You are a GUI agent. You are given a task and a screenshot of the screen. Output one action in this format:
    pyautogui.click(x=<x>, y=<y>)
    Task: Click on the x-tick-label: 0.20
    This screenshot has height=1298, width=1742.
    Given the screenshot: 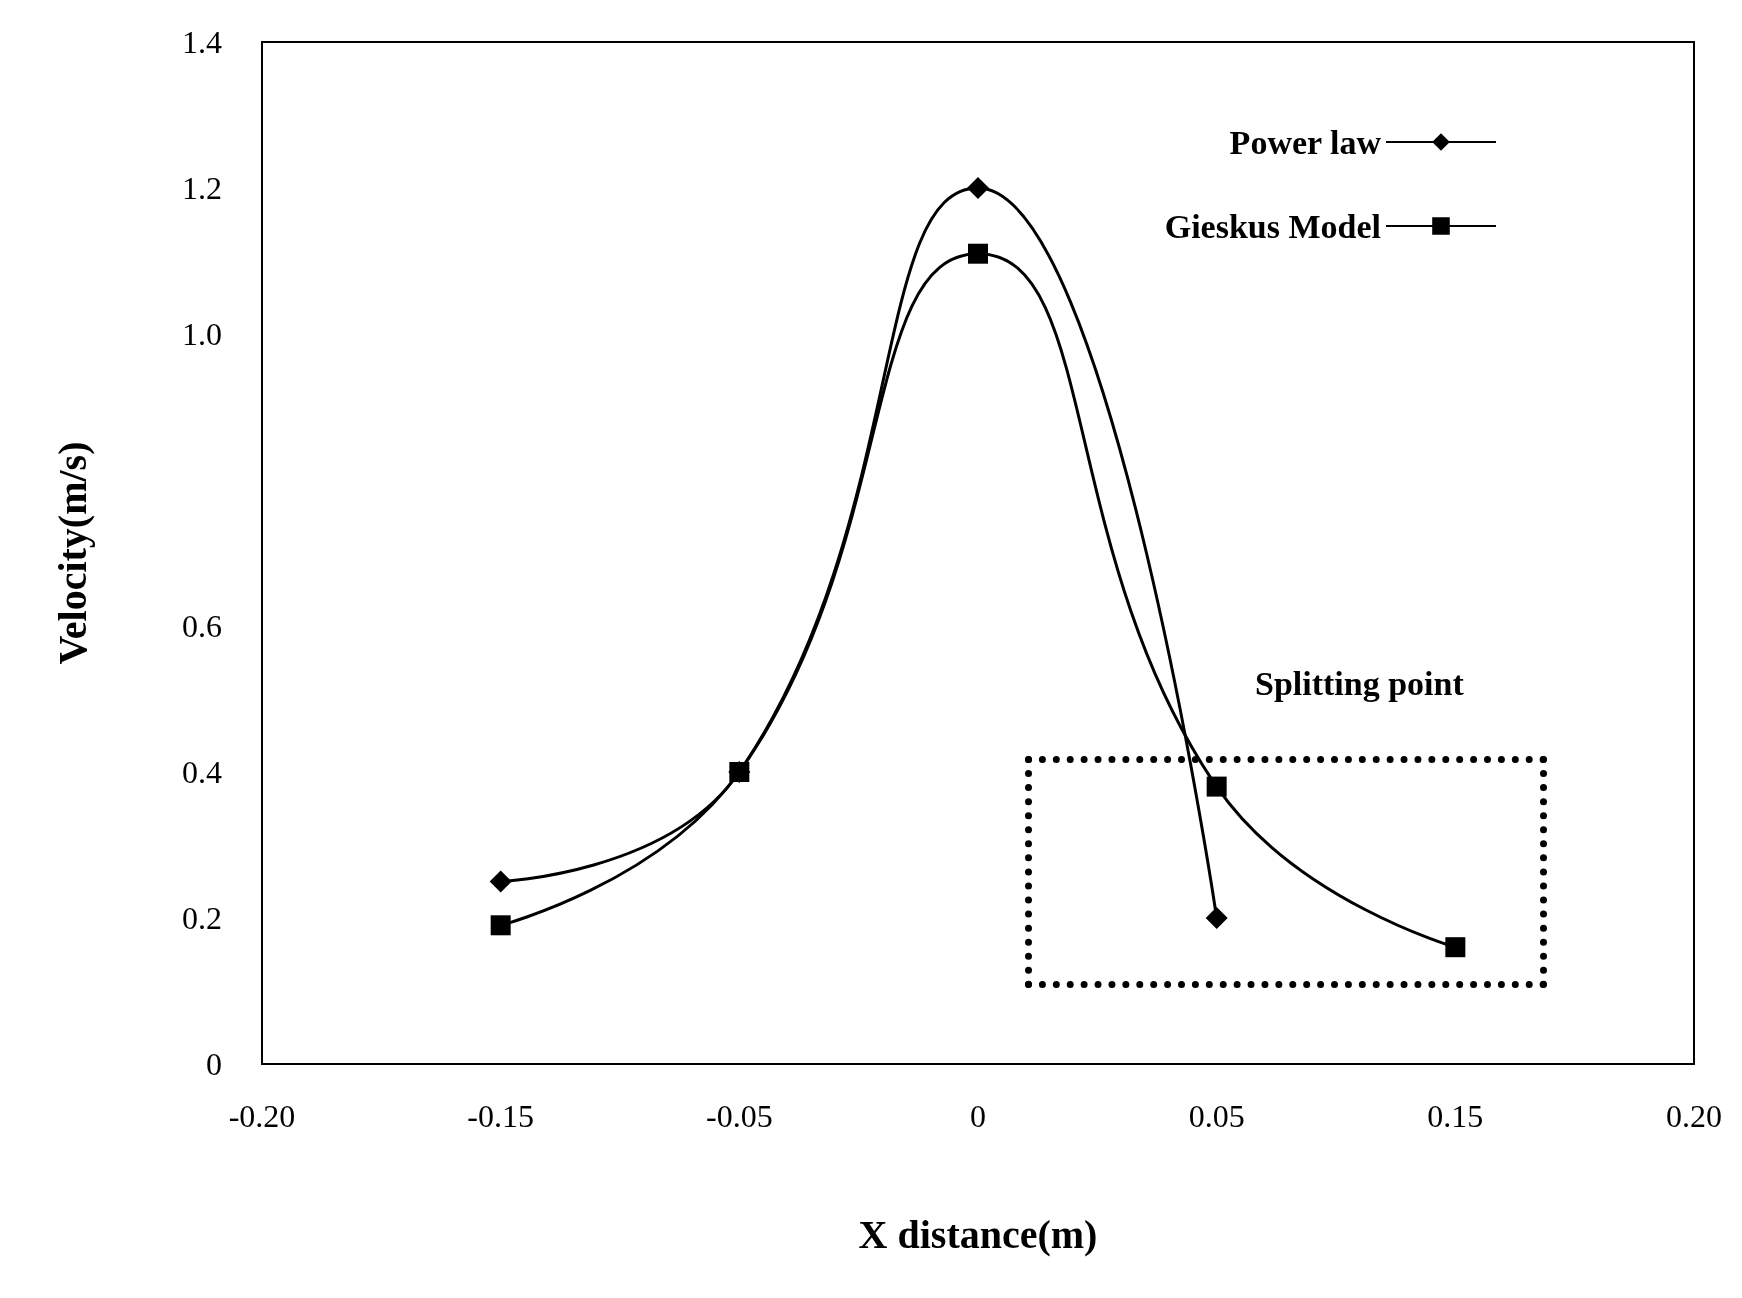 What is the action you would take?
    pyautogui.click(x=1694, y=1116)
    